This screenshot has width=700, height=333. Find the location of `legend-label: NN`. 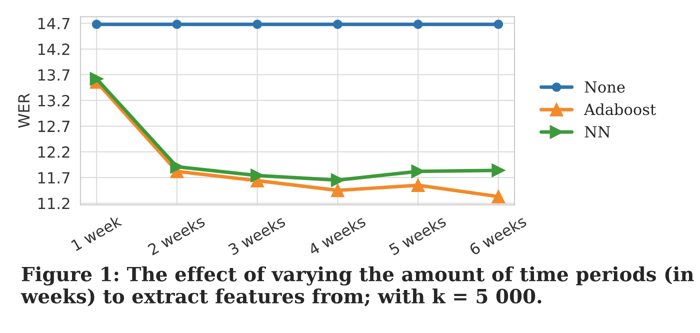

legend-label: NN is located at coordinates (597, 132).